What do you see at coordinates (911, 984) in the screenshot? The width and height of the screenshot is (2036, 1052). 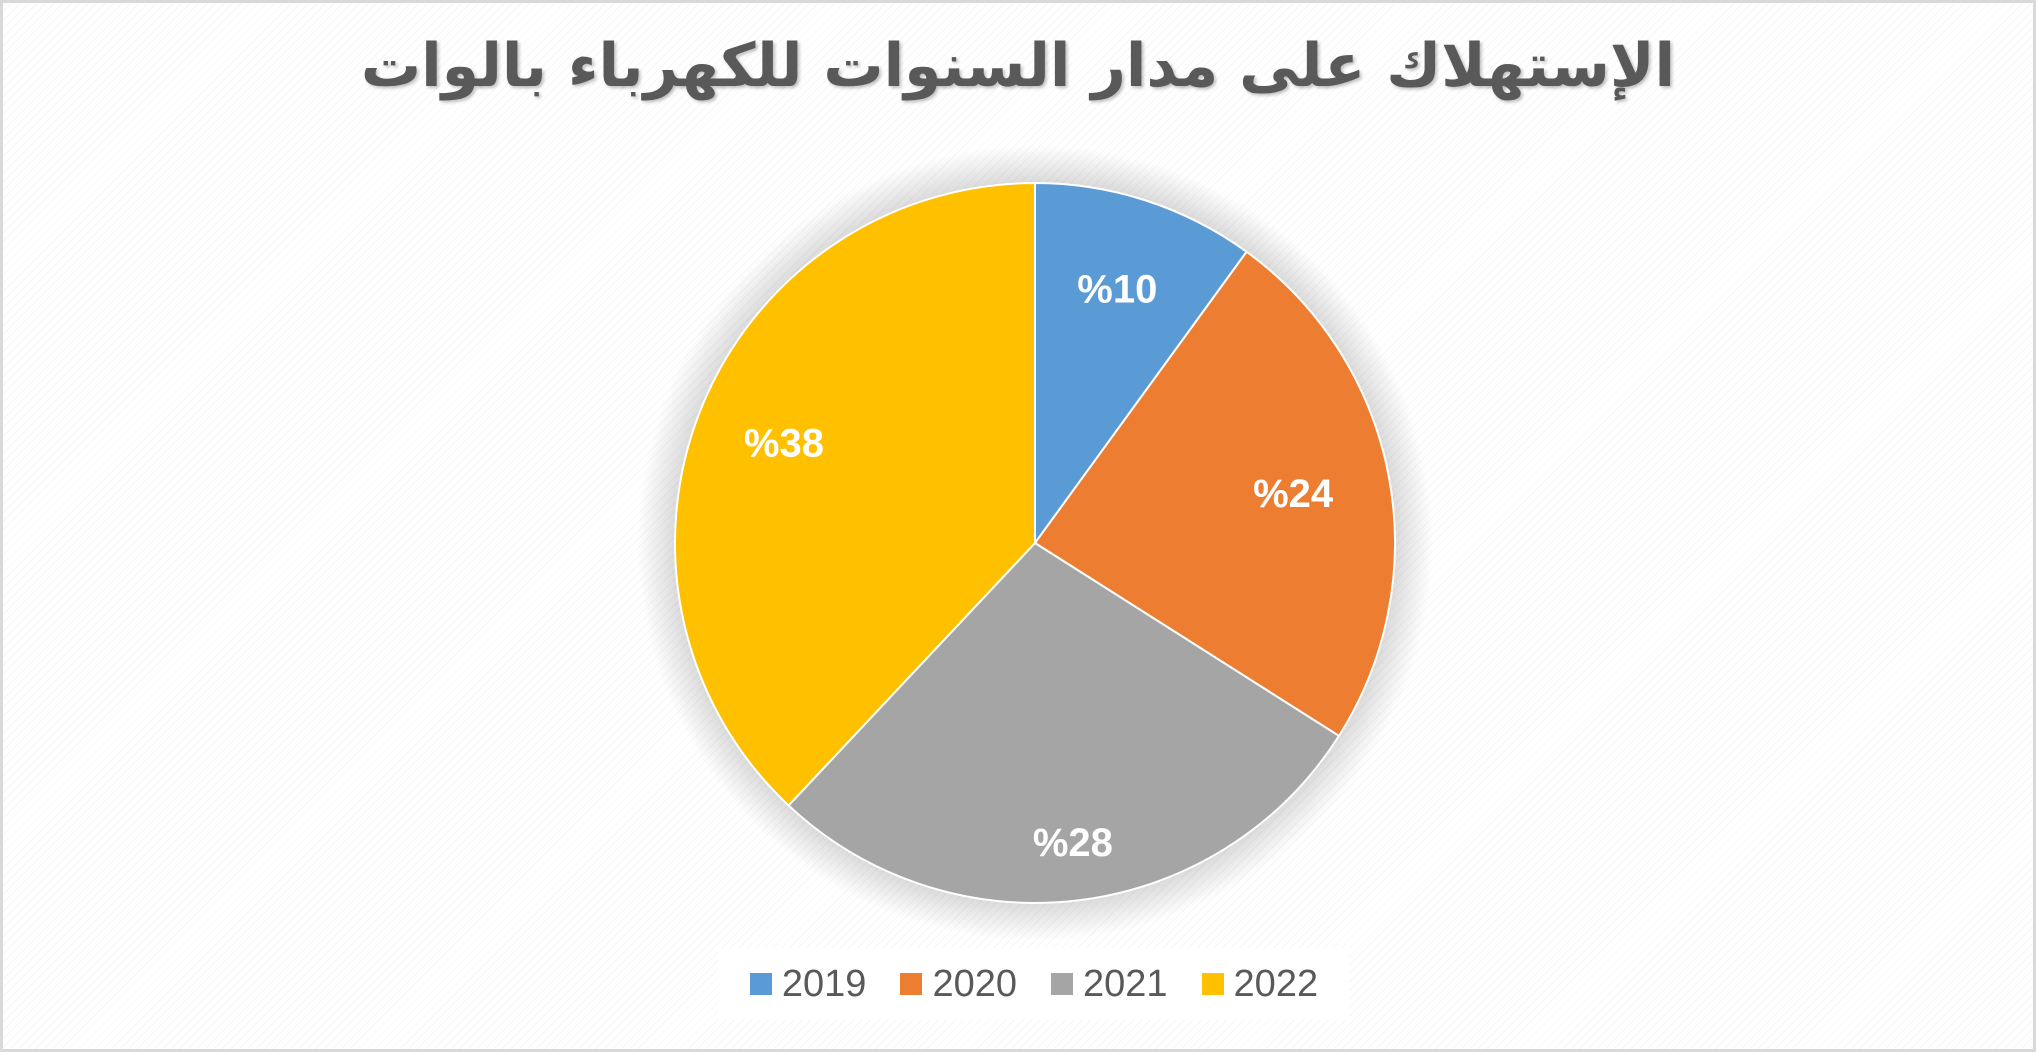 I see `legend-swatch-2020` at bounding box center [911, 984].